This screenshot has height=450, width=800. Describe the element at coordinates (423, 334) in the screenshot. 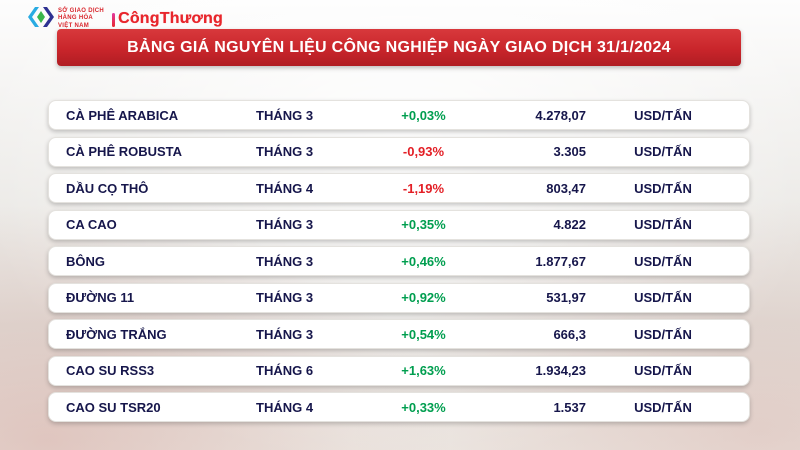

I see `price-change-percent: +0,54%` at that location.